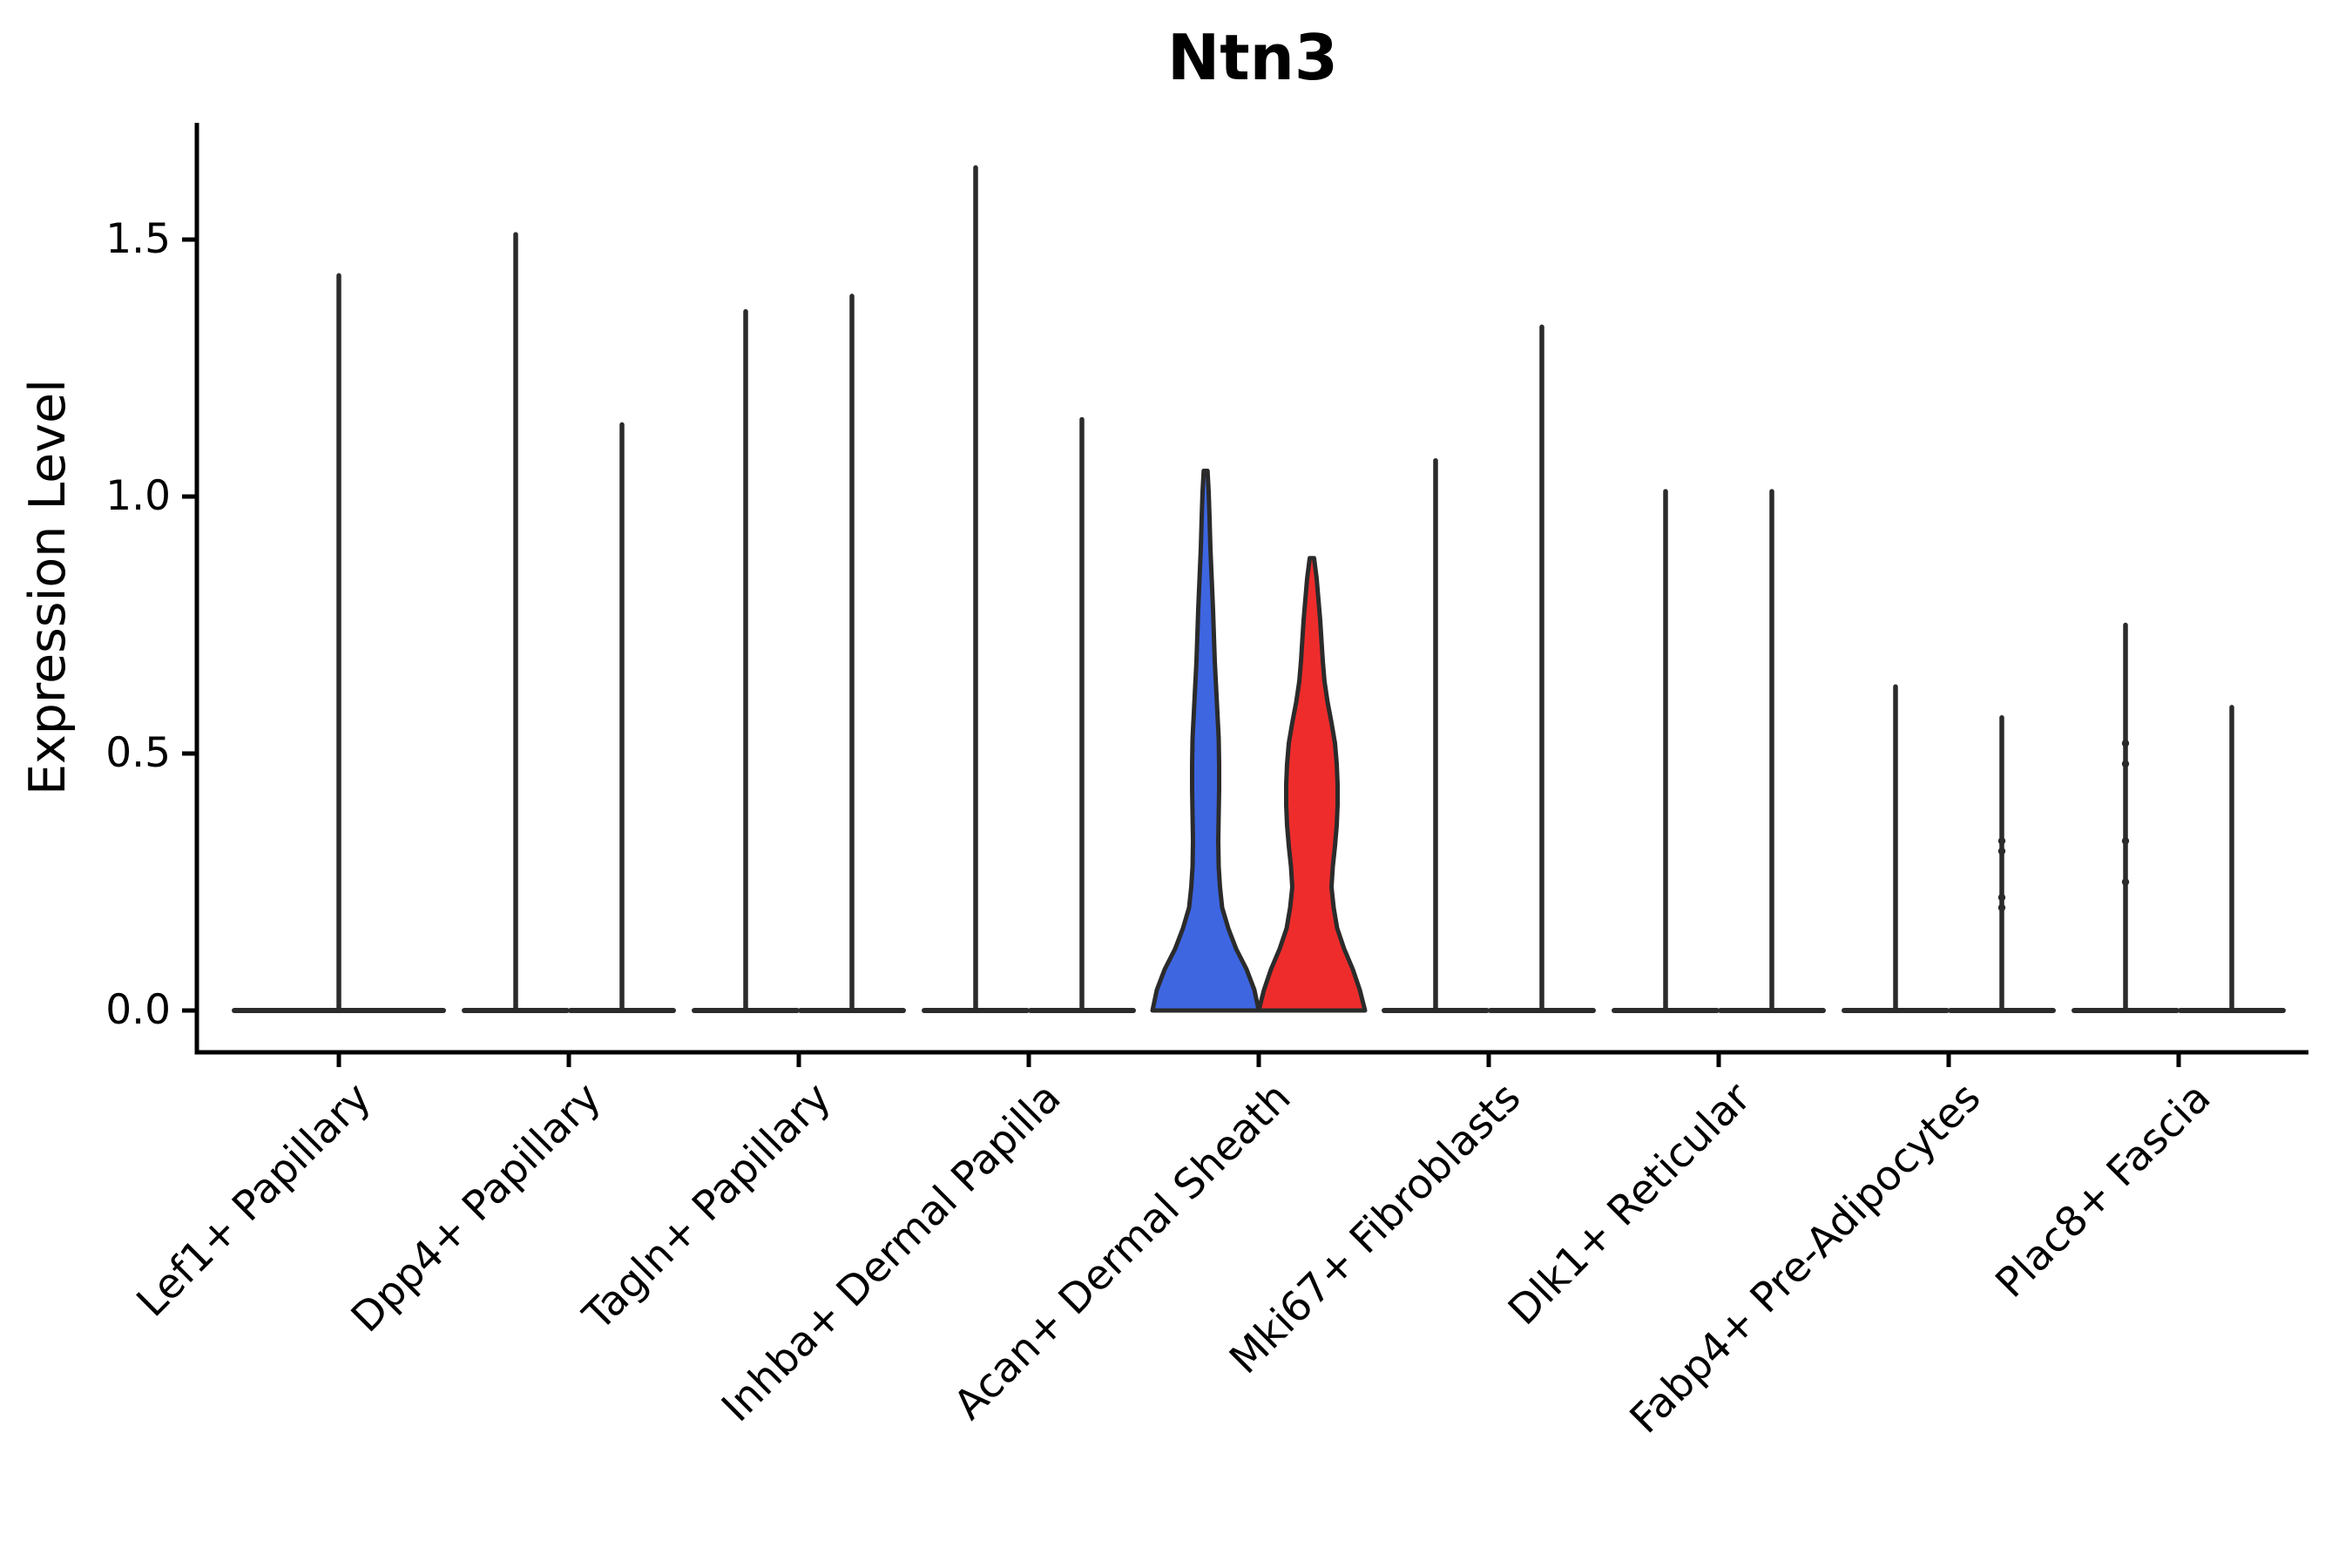 This screenshot has width=2352, height=1568. What do you see at coordinates (138, 753) in the screenshot?
I see `ytick-label-0.5: 0.5` at bounding box center [138, 753].